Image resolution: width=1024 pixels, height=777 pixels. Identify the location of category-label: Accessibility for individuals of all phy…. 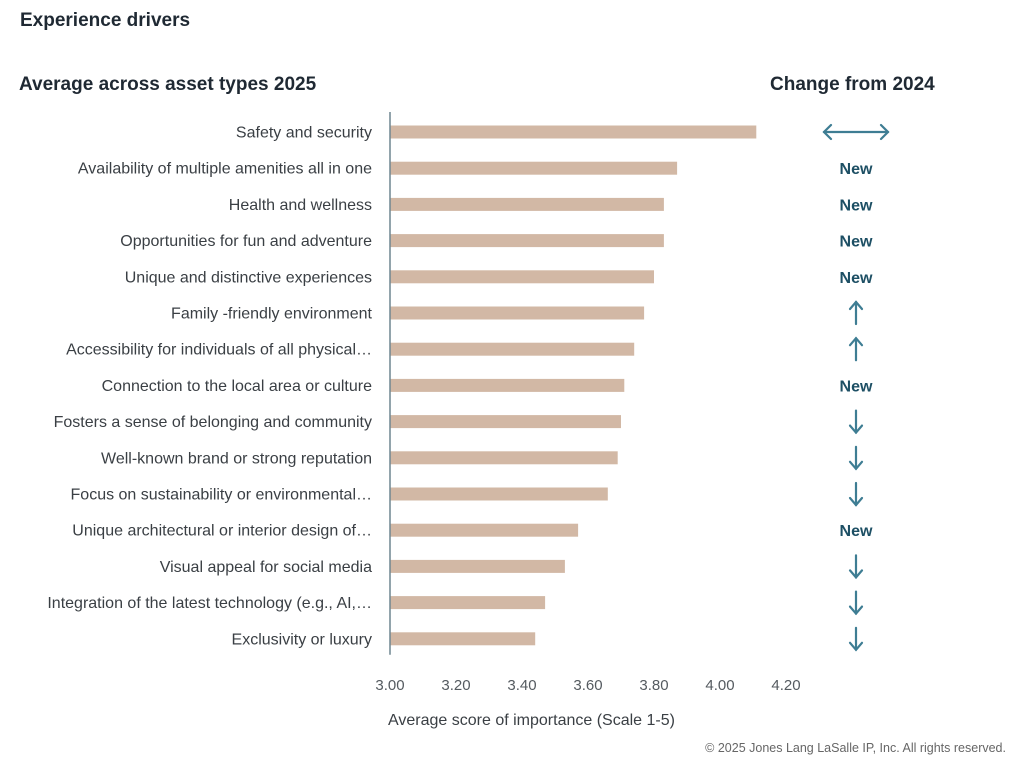
(219, 350).